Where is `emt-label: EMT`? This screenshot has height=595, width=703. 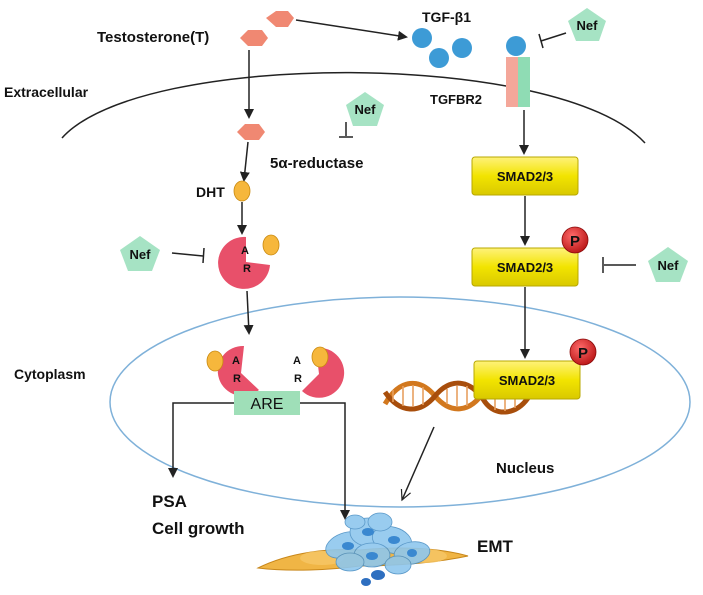 emt-label: EMT is located at coordinates (495, 546).